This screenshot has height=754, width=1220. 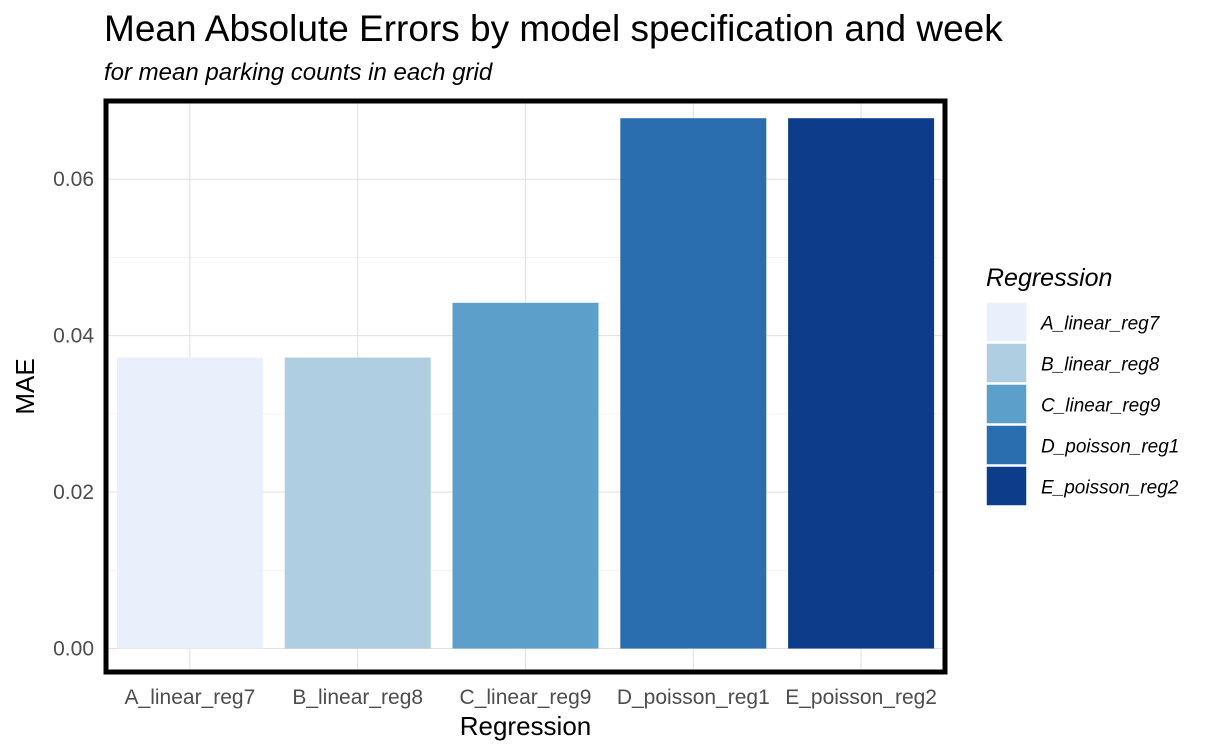 What do you see at coordinates (357, 697) in the screenshot?
I see `x-tick-label: B_linear_reg8` at bounding box center [357, 697].